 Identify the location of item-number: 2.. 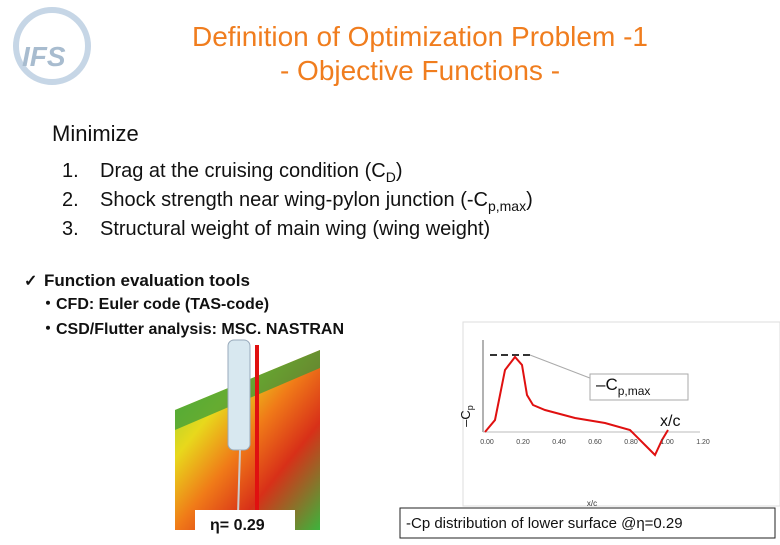
(70, 200).